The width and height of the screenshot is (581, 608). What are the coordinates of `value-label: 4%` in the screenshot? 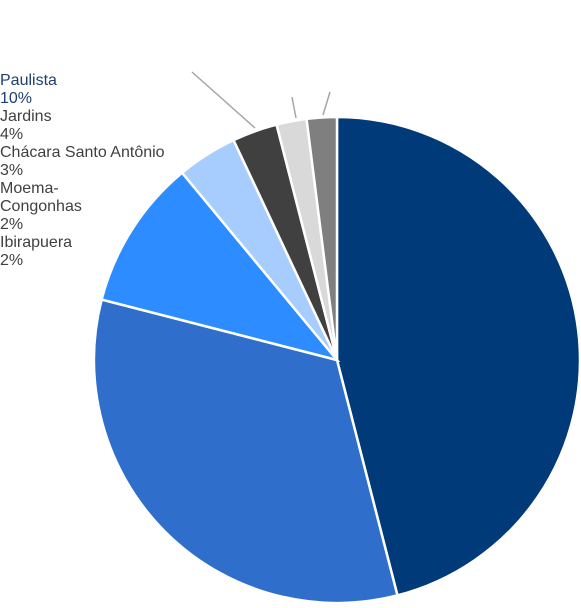 It's located at (12, 134).